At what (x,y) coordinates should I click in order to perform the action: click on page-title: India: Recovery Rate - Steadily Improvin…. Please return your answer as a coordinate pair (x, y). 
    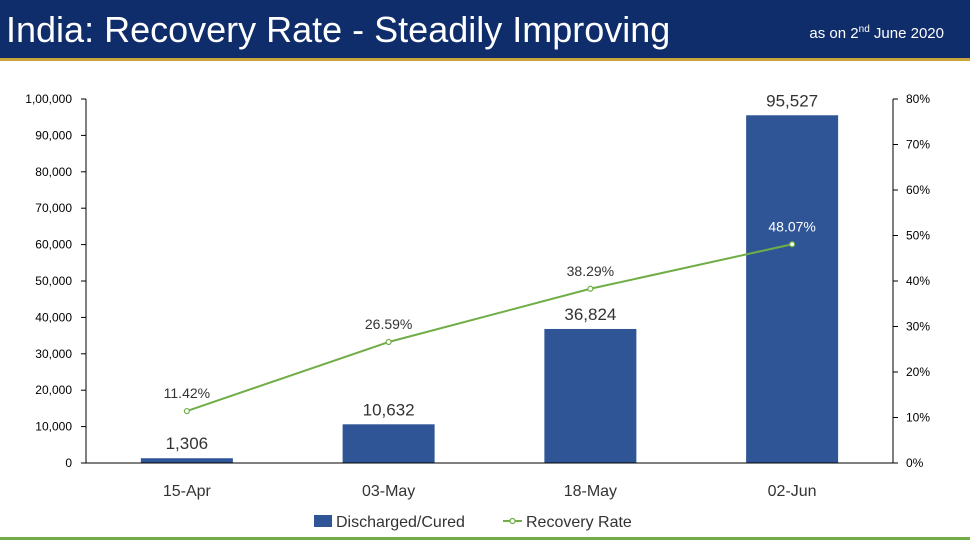
    Looking at the image, I should click on (338, 29).